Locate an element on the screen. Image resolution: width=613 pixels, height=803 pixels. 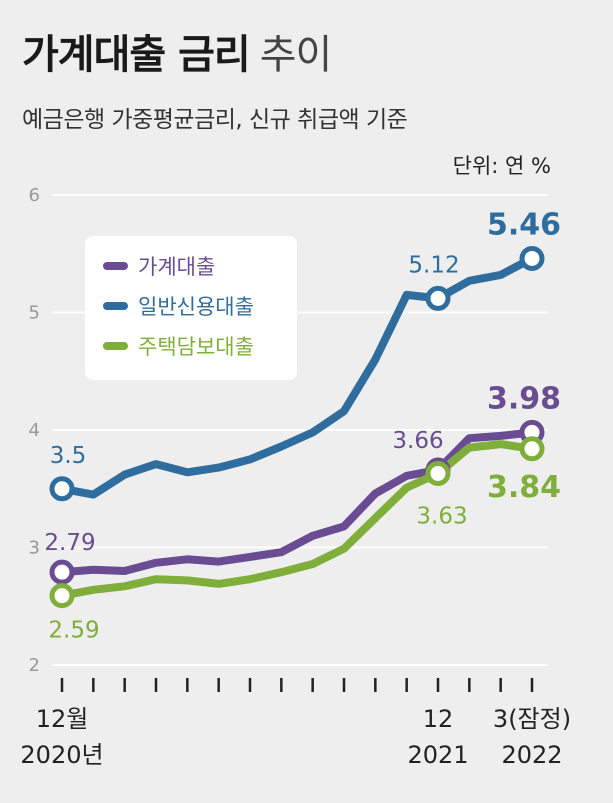
data-label: 2.59 is located at coordinates (73, 631).